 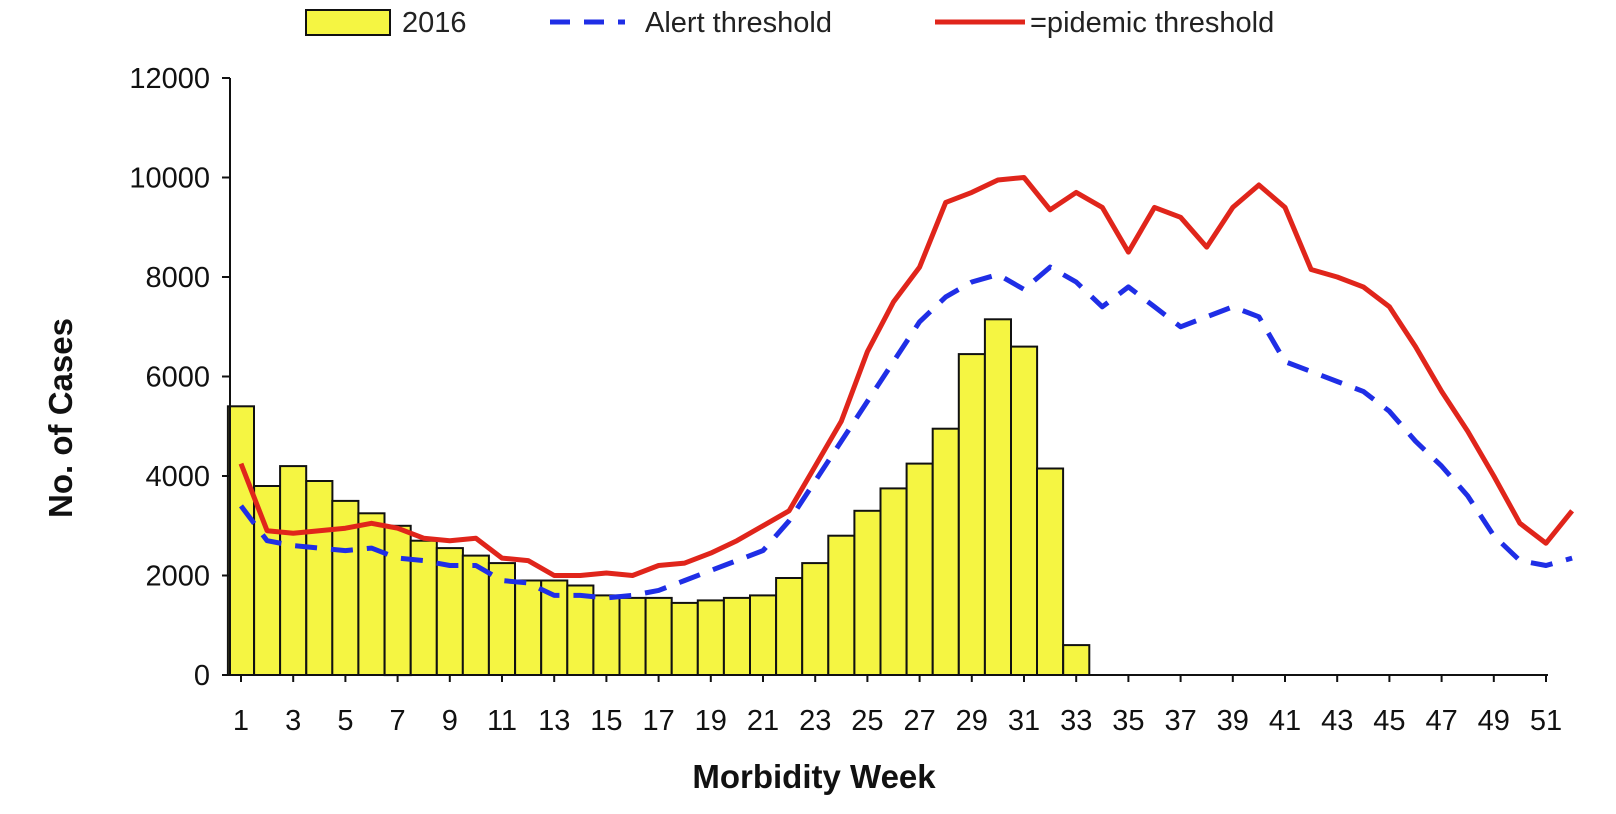 What do you see at coordinates (1024, 721) in the screenshot?
I see `x-tick-label: 31` at bounding box center [1024, 721].